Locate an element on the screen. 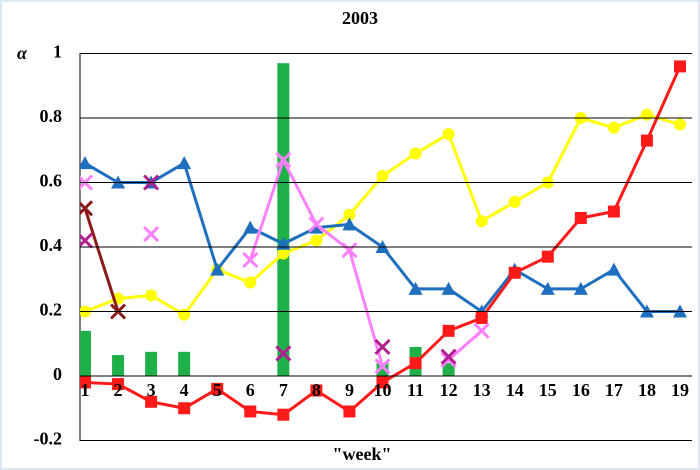 The image size is (700, 470). y-axis-label: α is located at coordinates (22, 53).